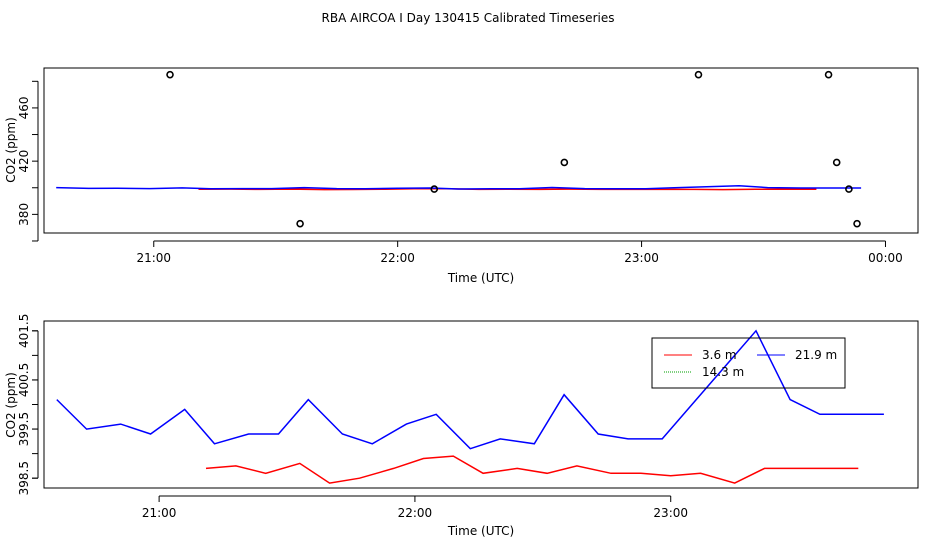 This screenshot has width=936, height=540. Describe the element at coordinates (11, 150) in the screenshot. I see `panel-top-ylabel: CO2 (ppm)` at that location.